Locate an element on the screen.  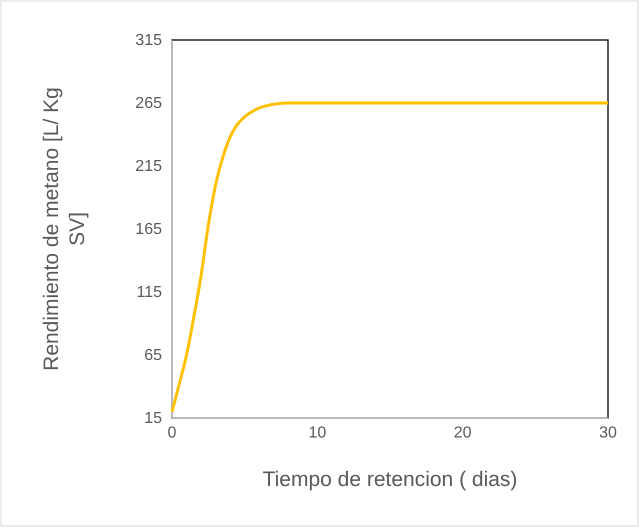
y-tick-label: 65 is located at coordinates (153, 355).